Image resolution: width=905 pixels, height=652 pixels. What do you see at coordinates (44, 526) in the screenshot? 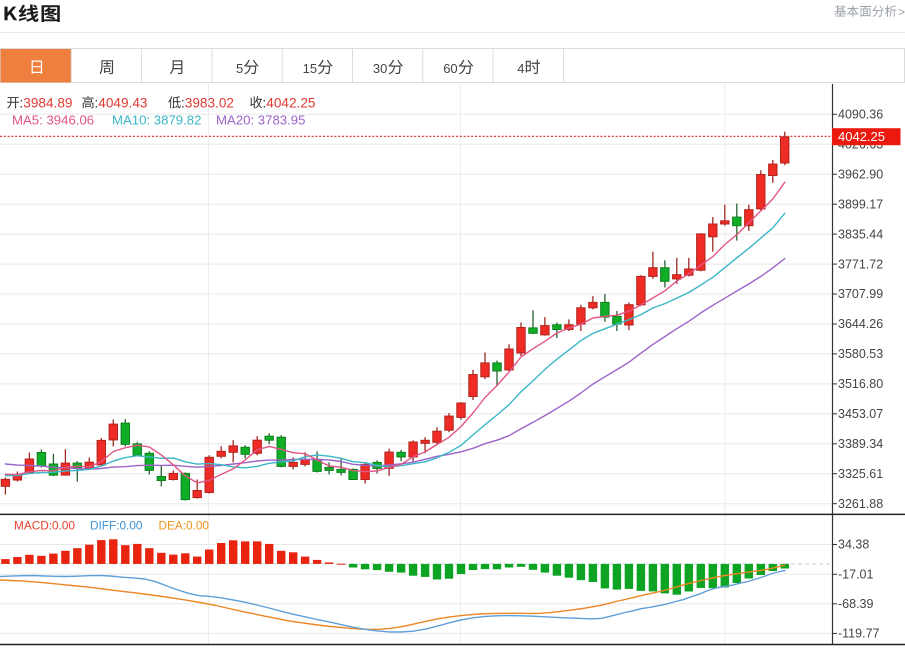
I see `svg-text: MACD:0.00` at bounding box center [44, 526].